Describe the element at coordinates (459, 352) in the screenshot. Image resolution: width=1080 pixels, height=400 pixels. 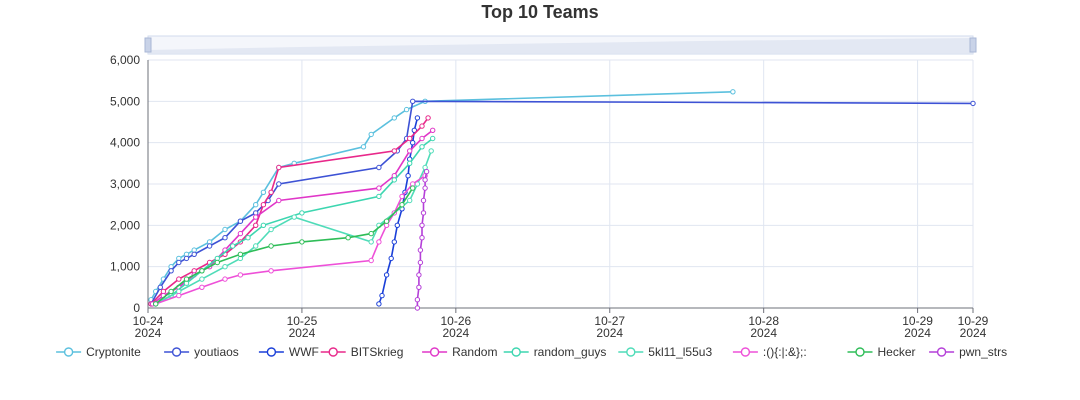
I see `legend-item: Random` at that location.